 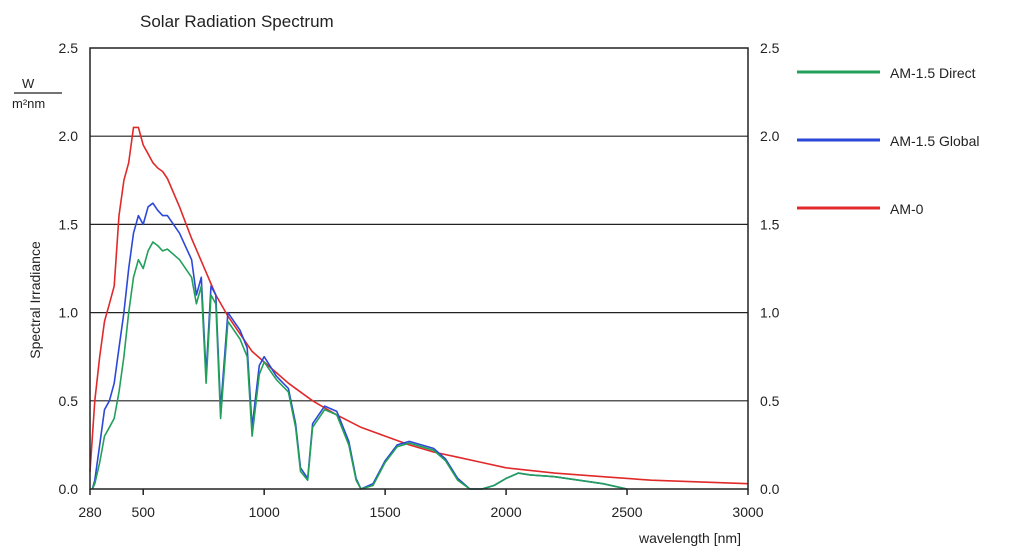 What do you see at coordinates (689, 538) in the screenshot?
I see `x-axis-label: wavelength [nm]` at bounding box center [689, 538].